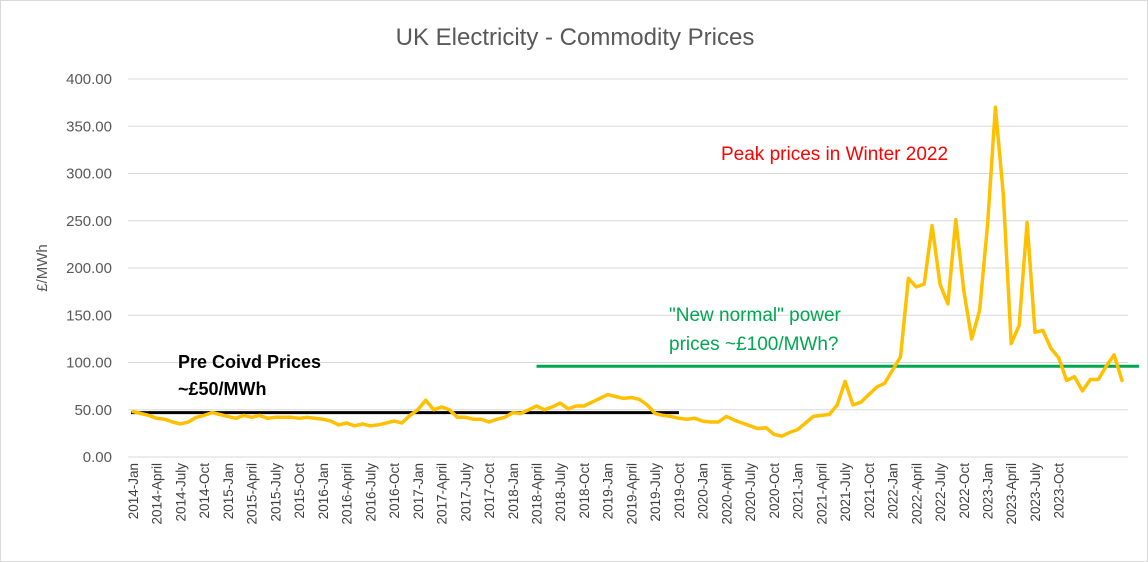  I want to click on x-tick-label: 2018-April, so click(537, 494).